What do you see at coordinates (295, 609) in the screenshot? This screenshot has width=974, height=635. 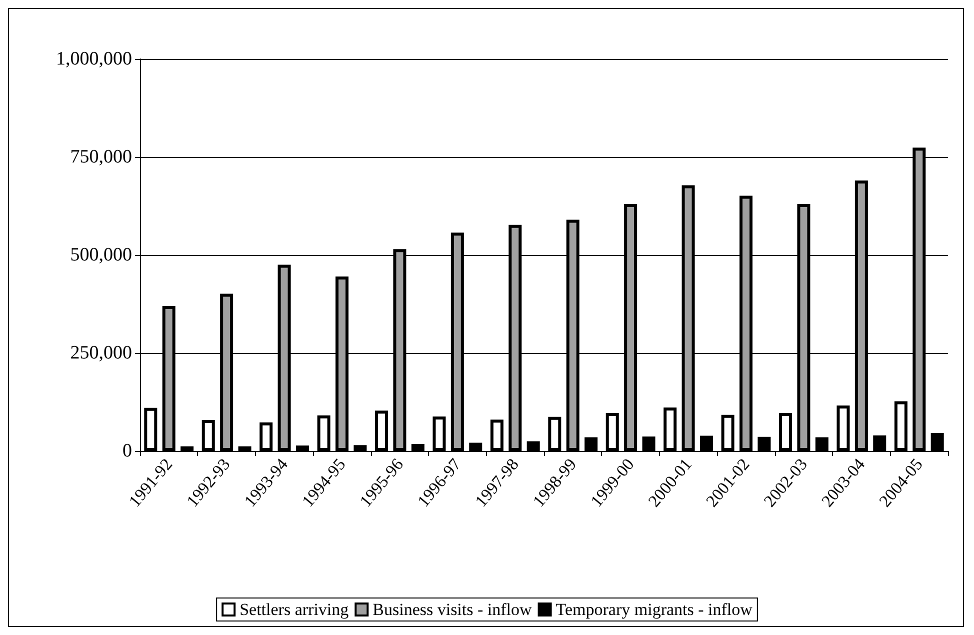 I see `legend-label: Settlers arriving` at bounding box center [295, 609].